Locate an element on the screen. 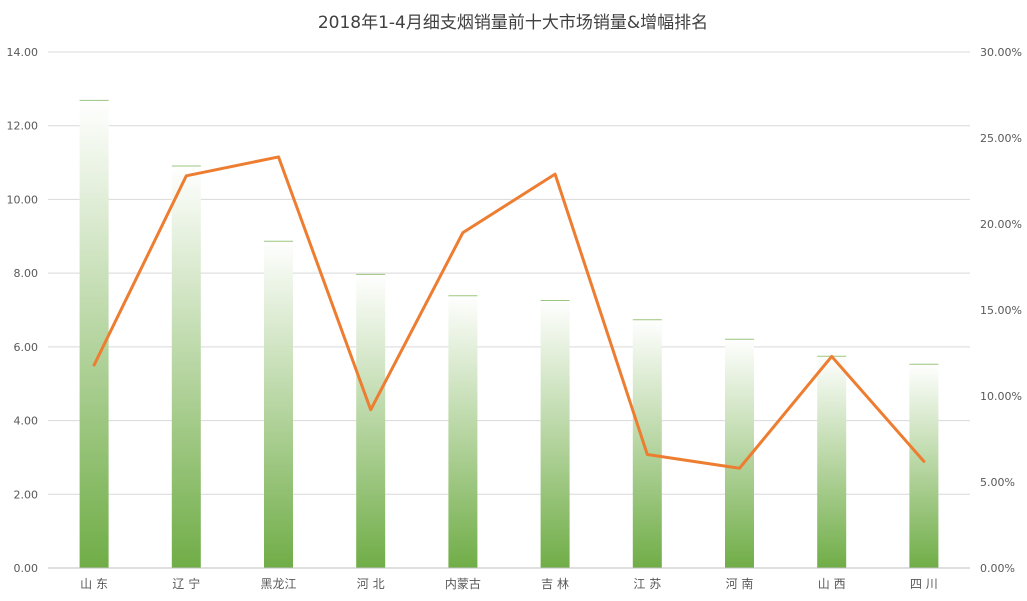 This screenshot has height=601, width=1027. left-tick-label: 8.00 is located at coordinates (26, 273).